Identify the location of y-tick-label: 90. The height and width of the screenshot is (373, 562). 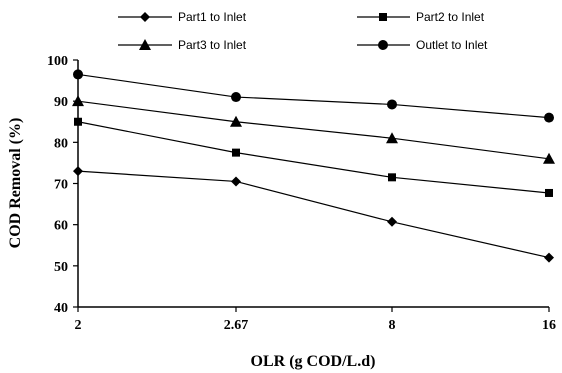
(61, 102).